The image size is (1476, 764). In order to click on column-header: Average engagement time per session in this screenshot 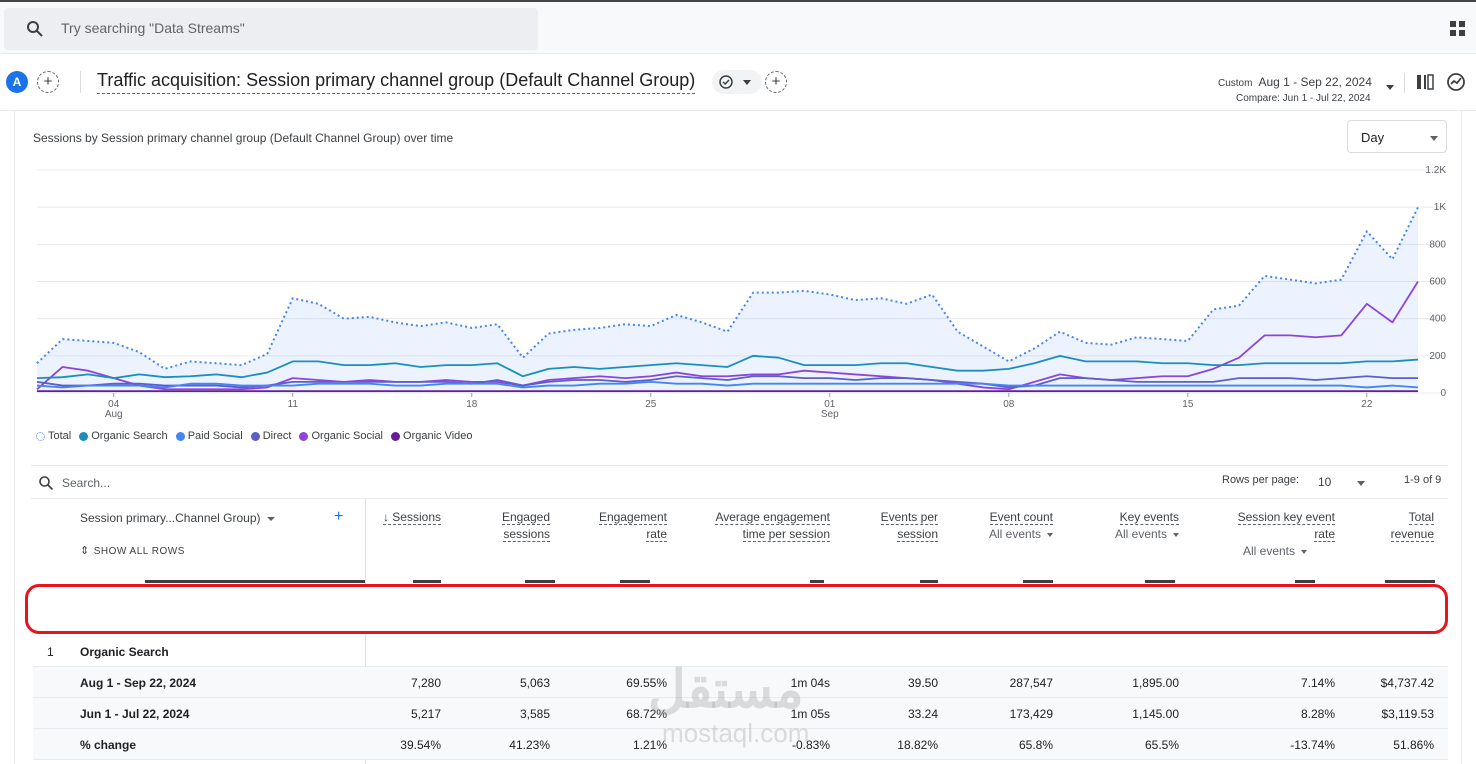, I will do `click(760, 526)`.